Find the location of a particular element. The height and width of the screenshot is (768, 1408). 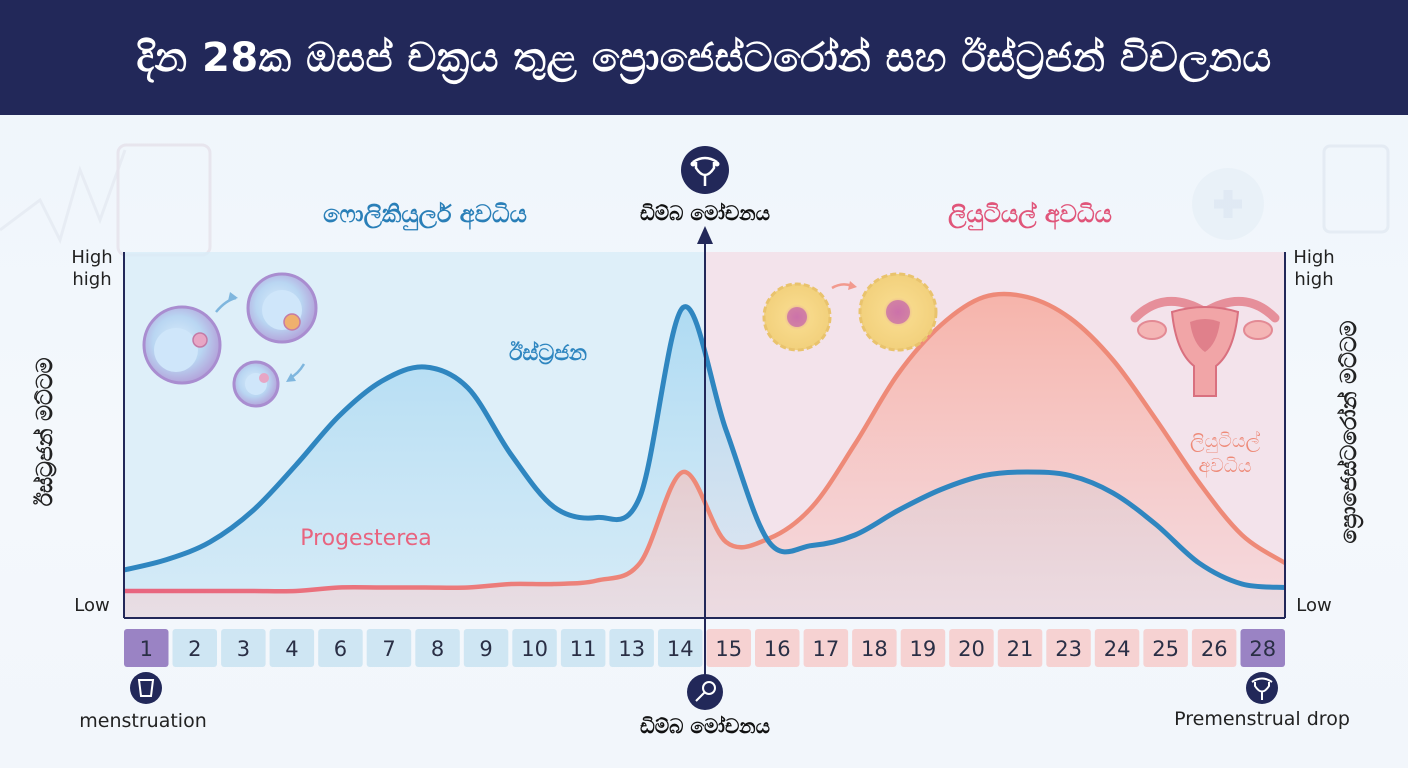

day-label: 11 is located at coordinates (583, 649).